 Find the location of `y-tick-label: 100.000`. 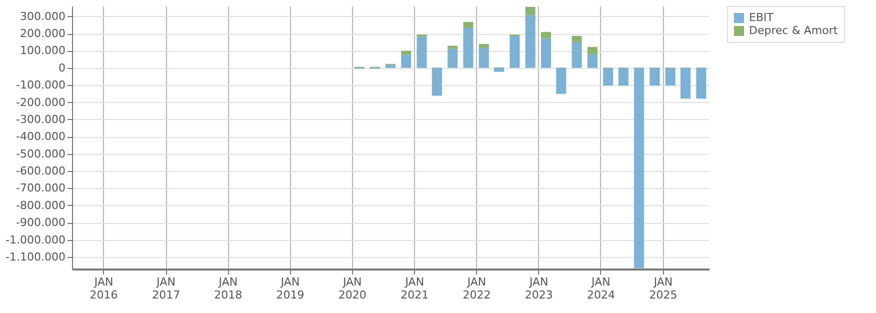

y-tick-label: 100.000 is located at coordinates (43, 51).